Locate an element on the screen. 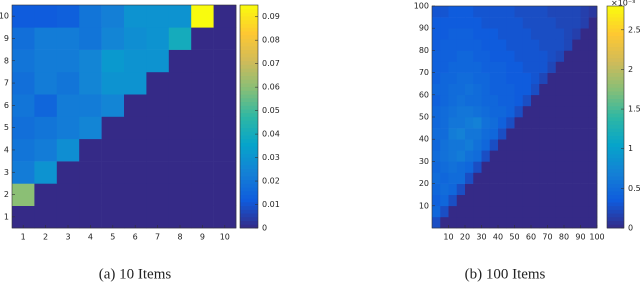 The image size is (640, 287). x-tick-label: 6 is located at coordinates (135, 237).